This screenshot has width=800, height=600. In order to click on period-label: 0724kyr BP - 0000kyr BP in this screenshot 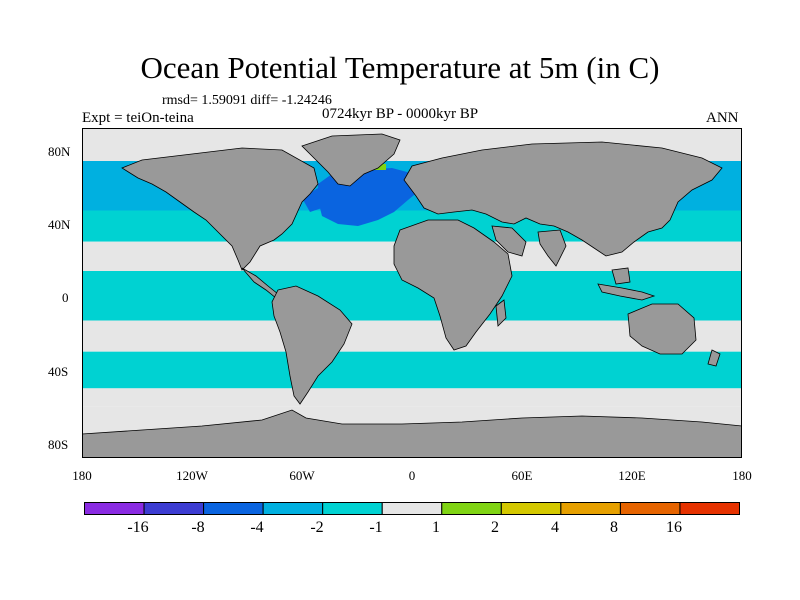, I will do `click(400, 114)`.